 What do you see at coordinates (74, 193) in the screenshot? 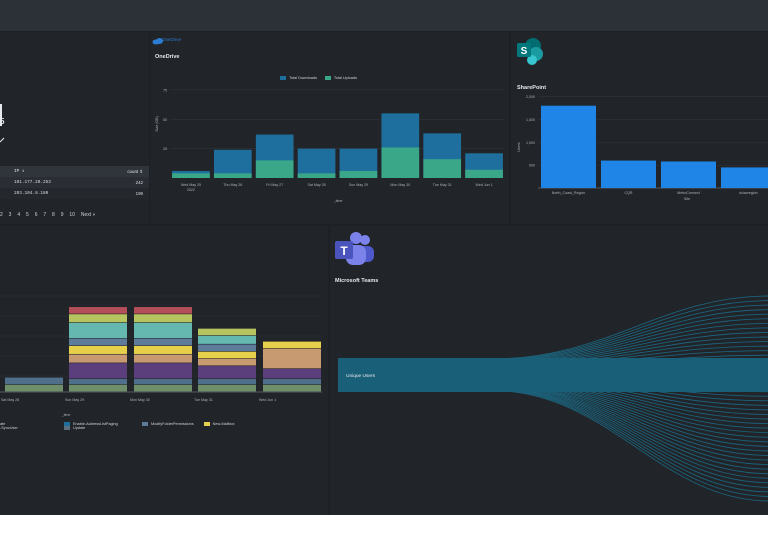
I see `table-row: 203.104.8.180 199` at bounding box center [74, 193].